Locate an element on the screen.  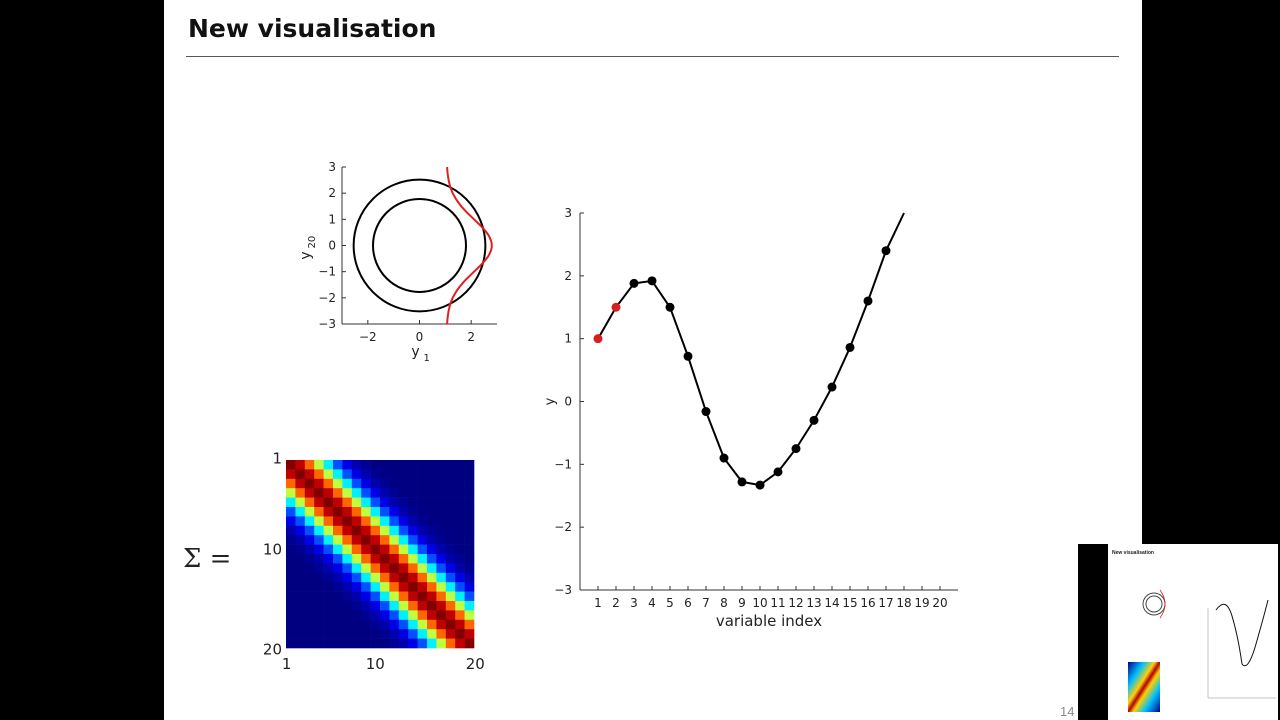
slide-thumbnail: New visualisation is located at coordinates (1178, 632).